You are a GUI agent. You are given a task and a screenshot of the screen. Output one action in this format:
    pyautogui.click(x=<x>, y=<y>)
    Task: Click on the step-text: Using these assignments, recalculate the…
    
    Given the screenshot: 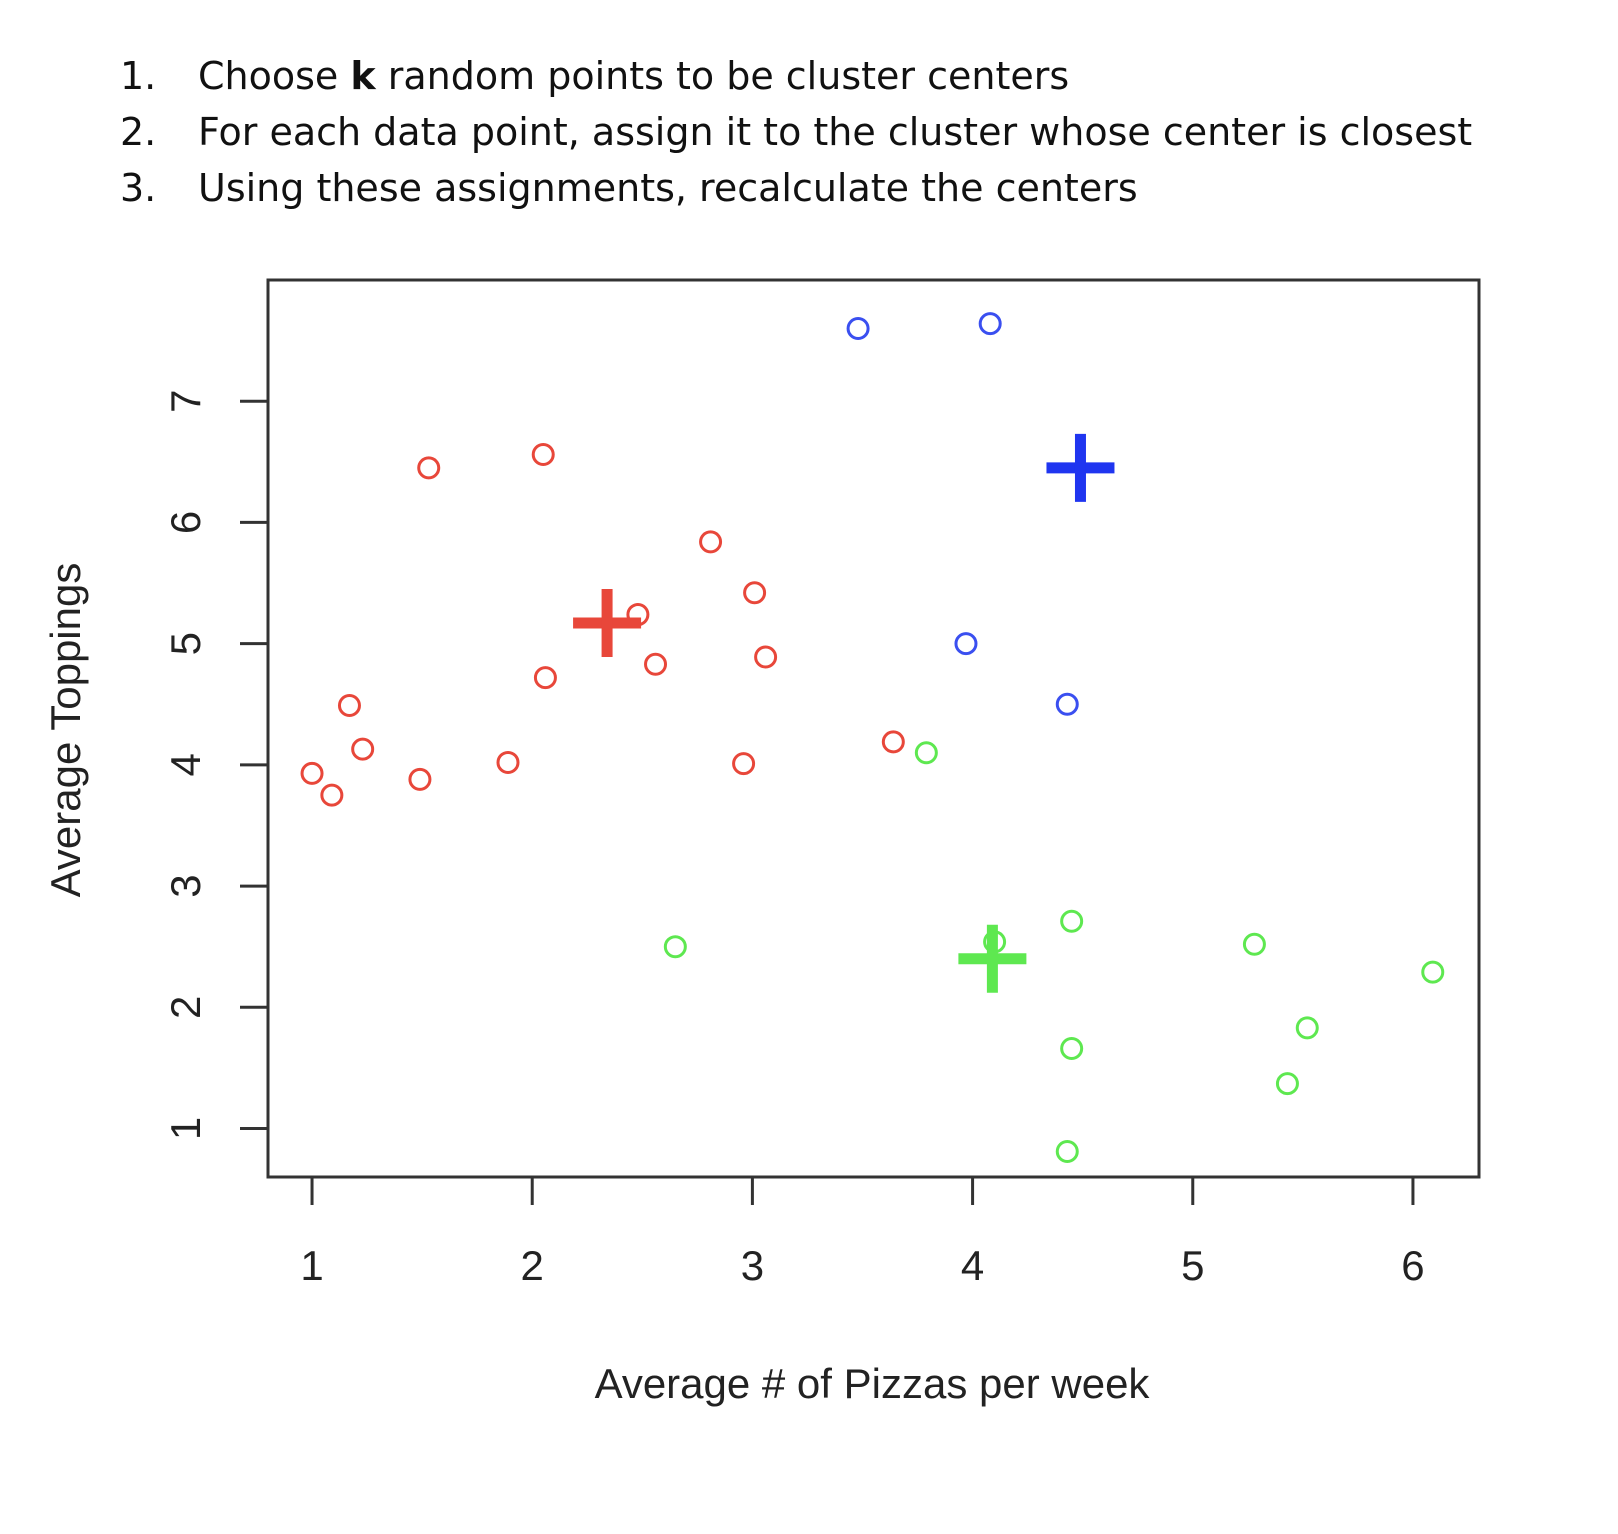 What is the action you would take?
    pyautogui.click(x=668, y=188)
    